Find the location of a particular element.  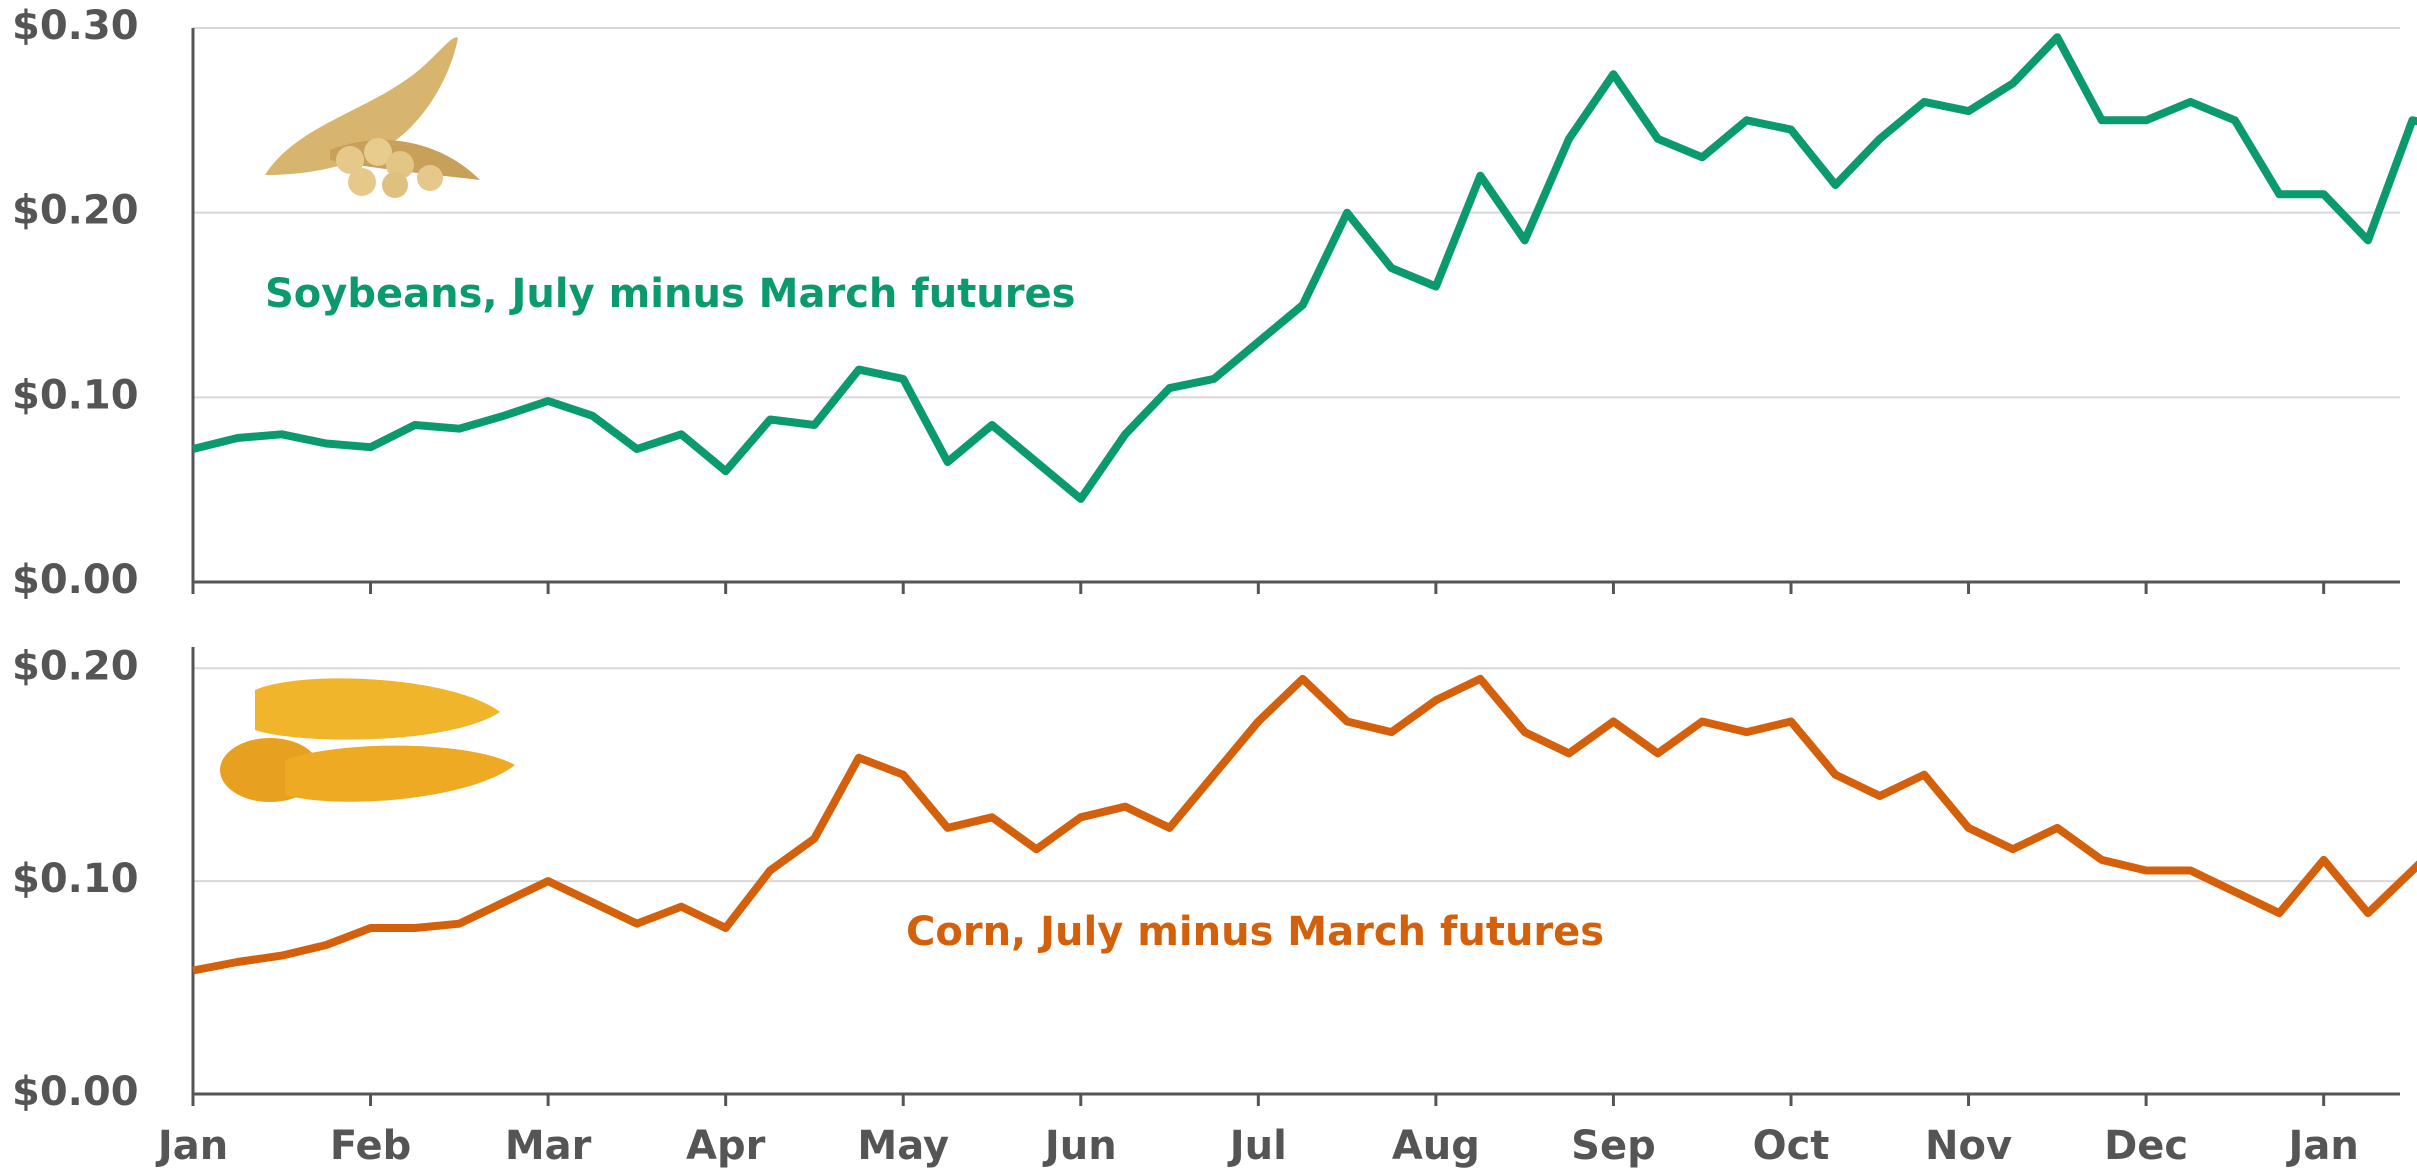

x-tick-label: Apr is located at coordinates (726, 1146).